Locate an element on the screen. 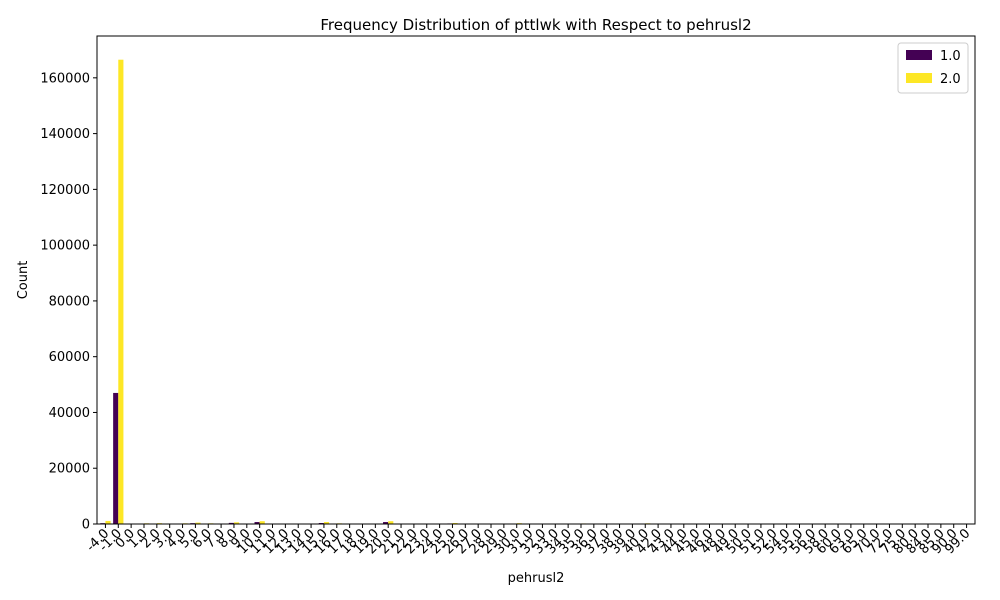  bar-2.0-20.0 is located at coordinates (391, 522).